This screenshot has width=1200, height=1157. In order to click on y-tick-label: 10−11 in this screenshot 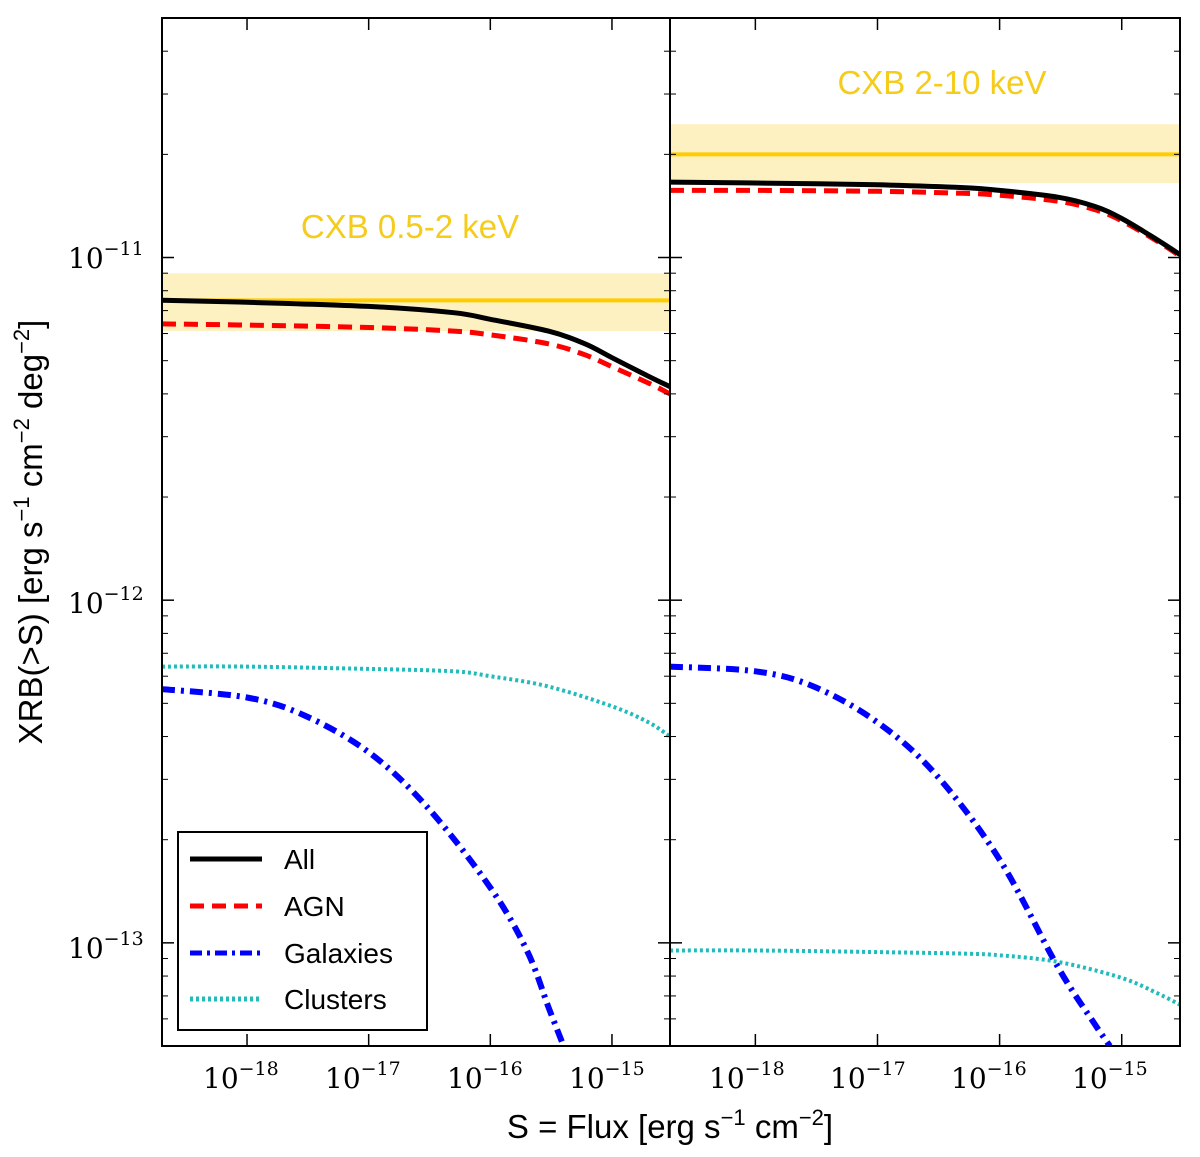, I will do `click(106, 256)`.